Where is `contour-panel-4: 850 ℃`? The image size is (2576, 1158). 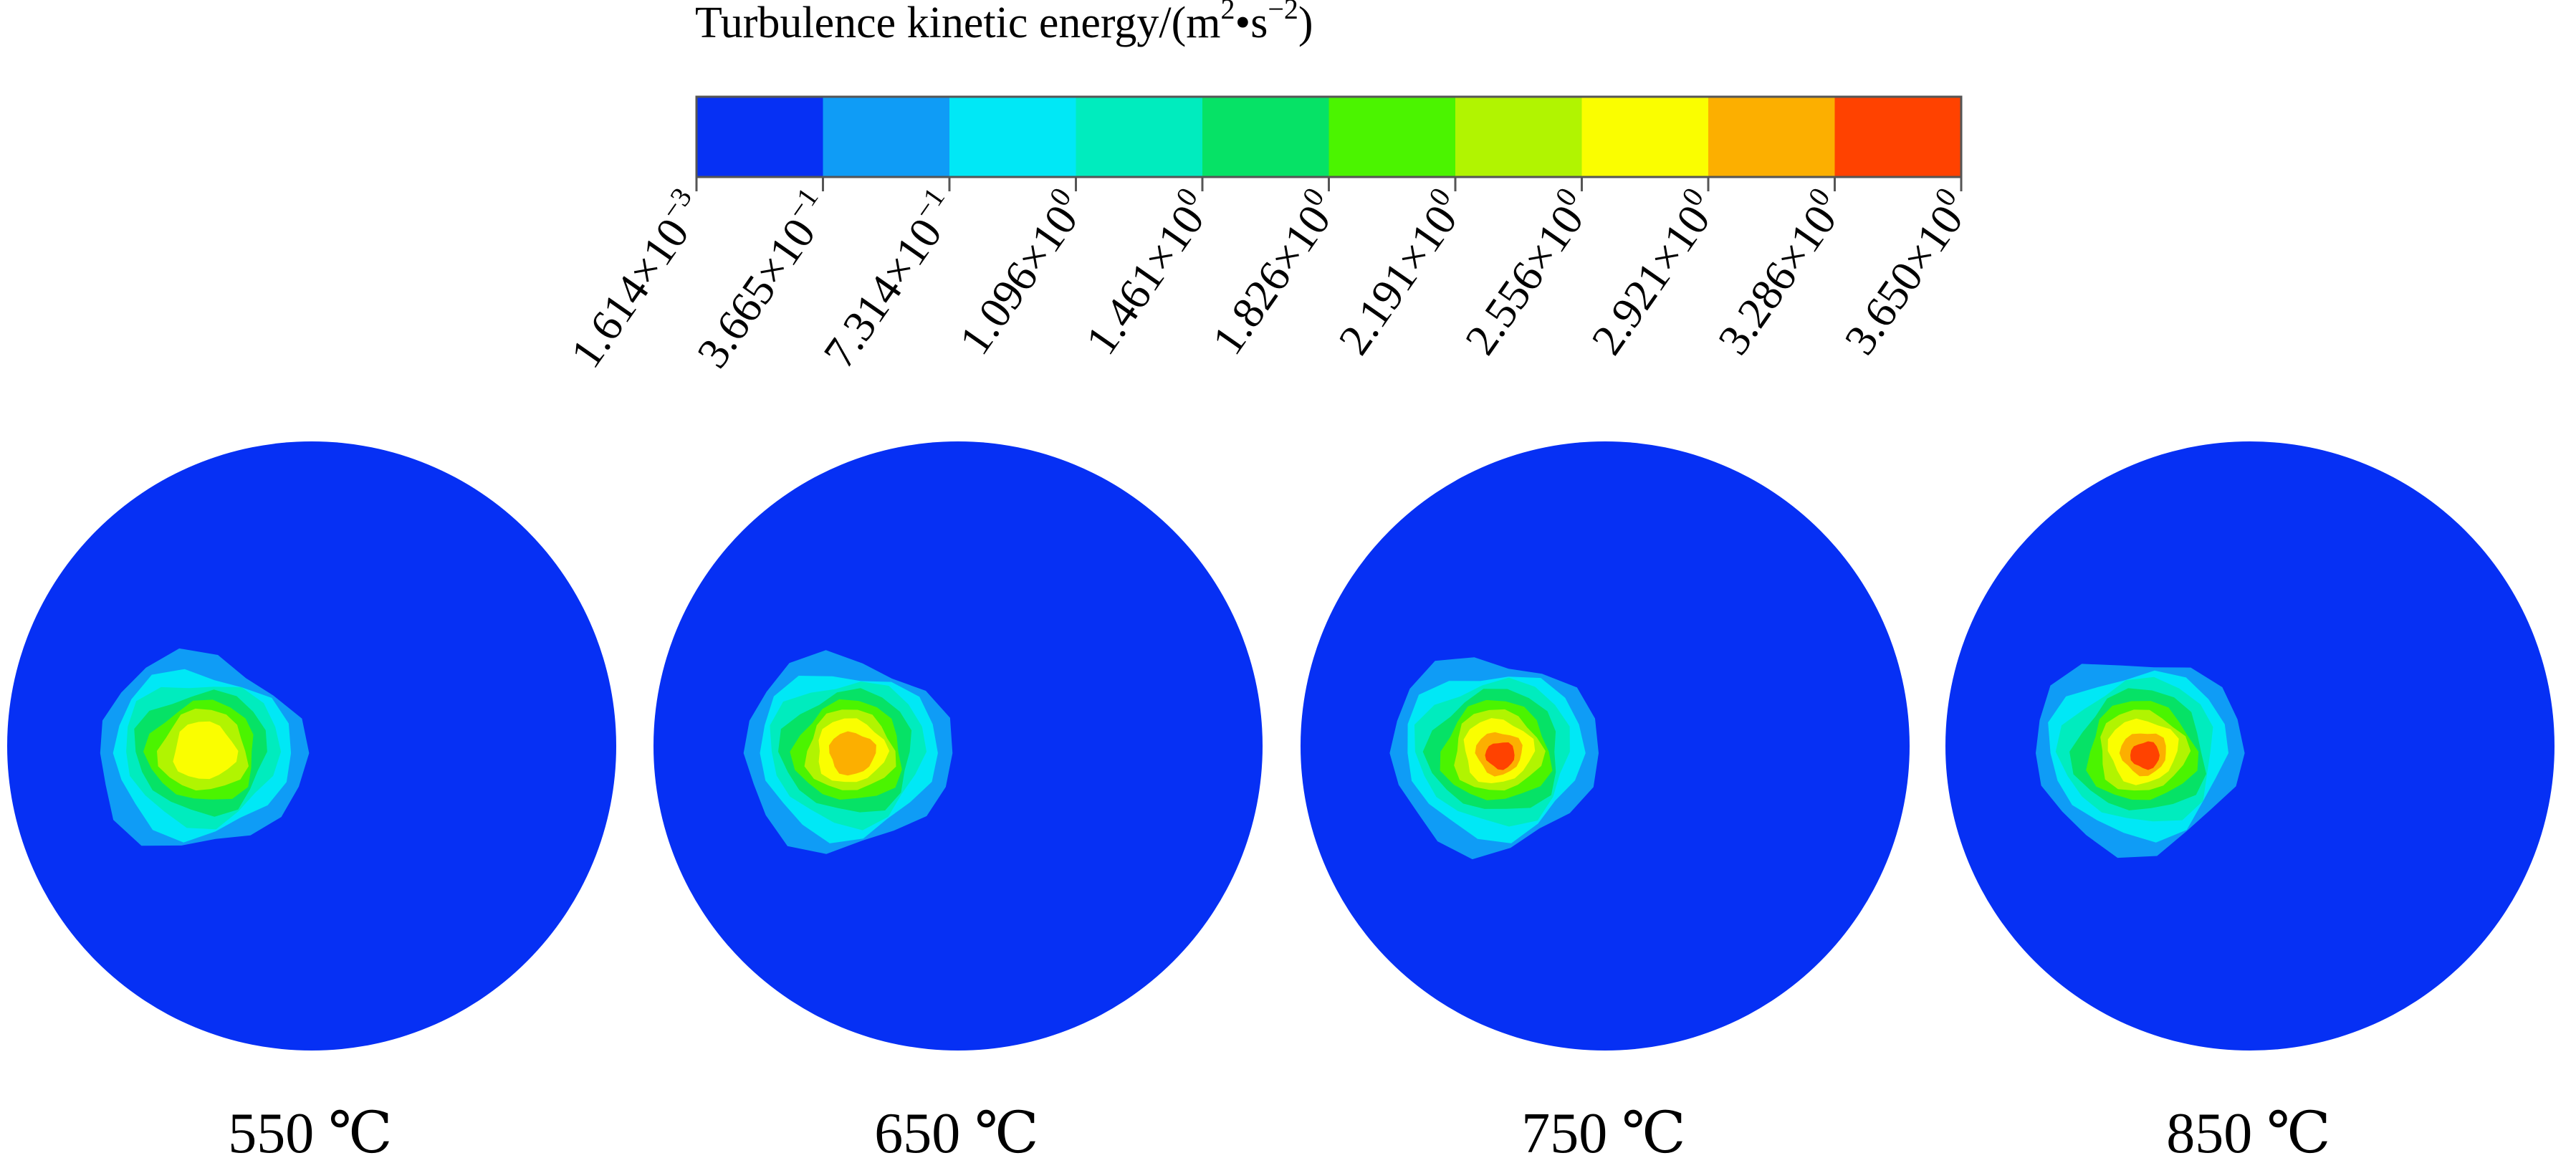
contour-panel-4: 850 ℃ is located at coordinates (2250, 799).